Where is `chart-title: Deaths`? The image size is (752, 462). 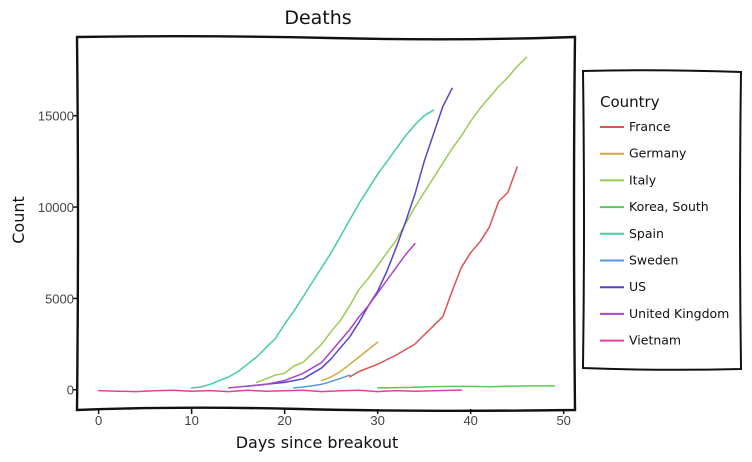
chart-title: Deaths is located at coordinates (317, 18).